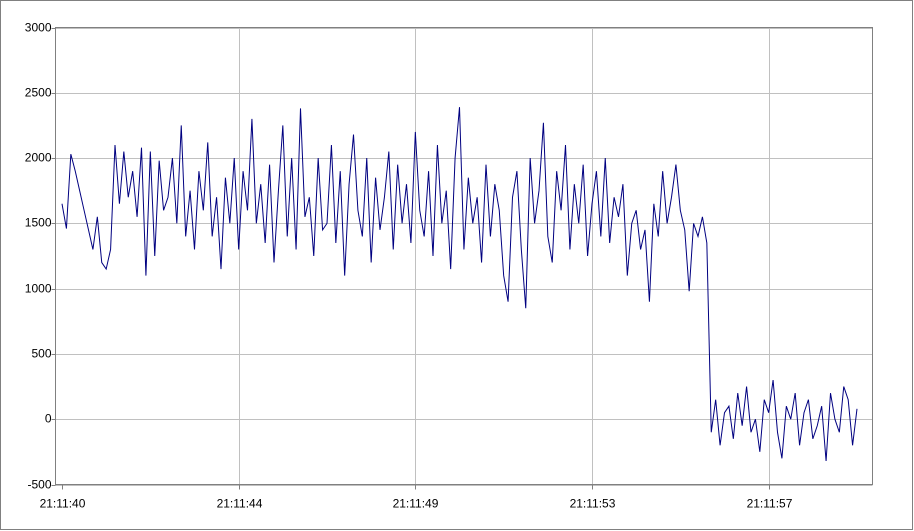  Describe the element at coordinates (38, 93) in the screenshot. I see `y-tick-label: 2500` at that location.